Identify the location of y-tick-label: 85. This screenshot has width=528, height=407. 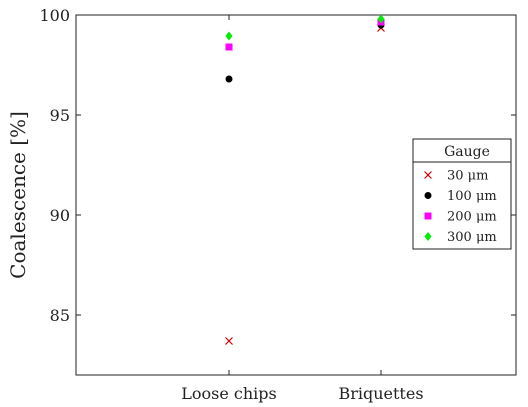
(60, 315).